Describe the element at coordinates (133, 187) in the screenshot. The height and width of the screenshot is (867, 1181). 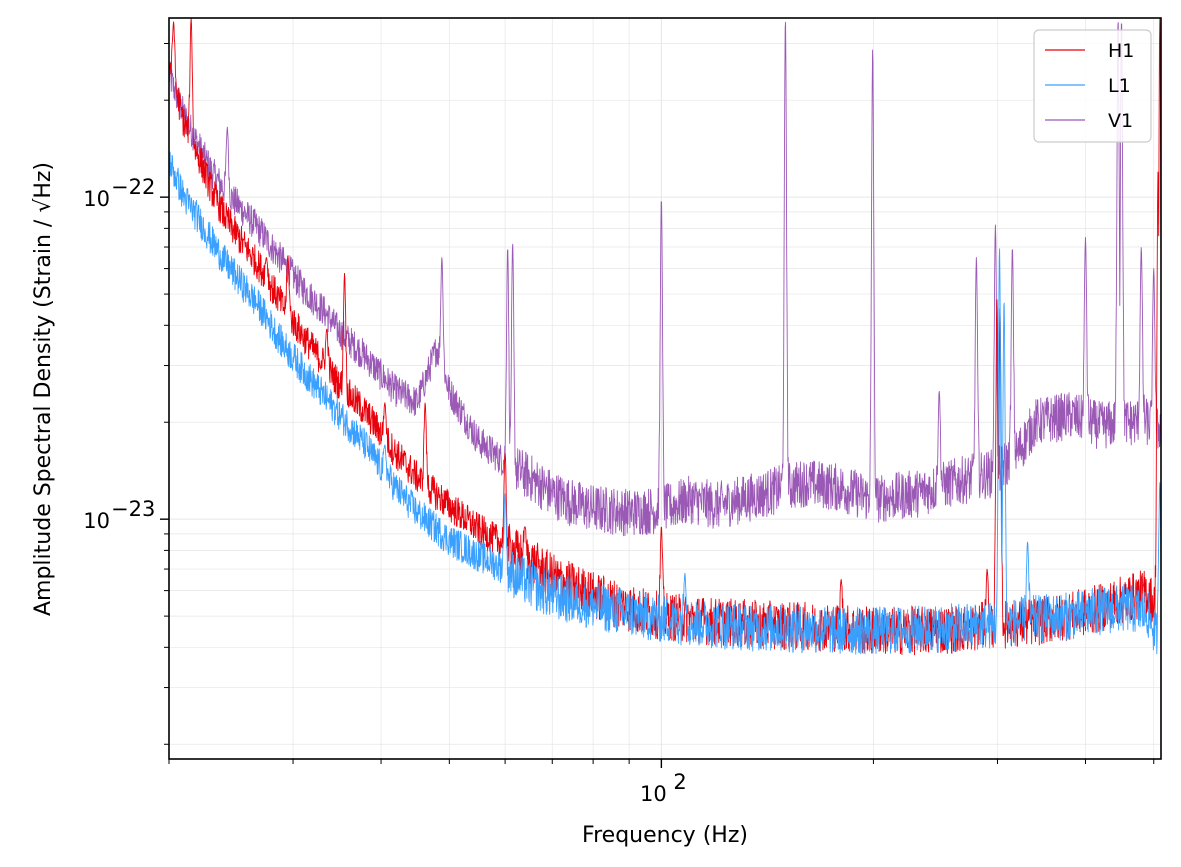
I see `y-tick-label-exponent: −22` at that location.